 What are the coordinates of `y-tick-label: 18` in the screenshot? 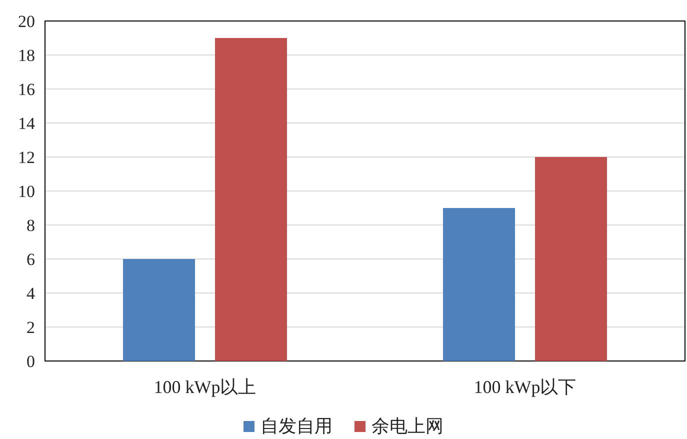 It's located at (26, 55).